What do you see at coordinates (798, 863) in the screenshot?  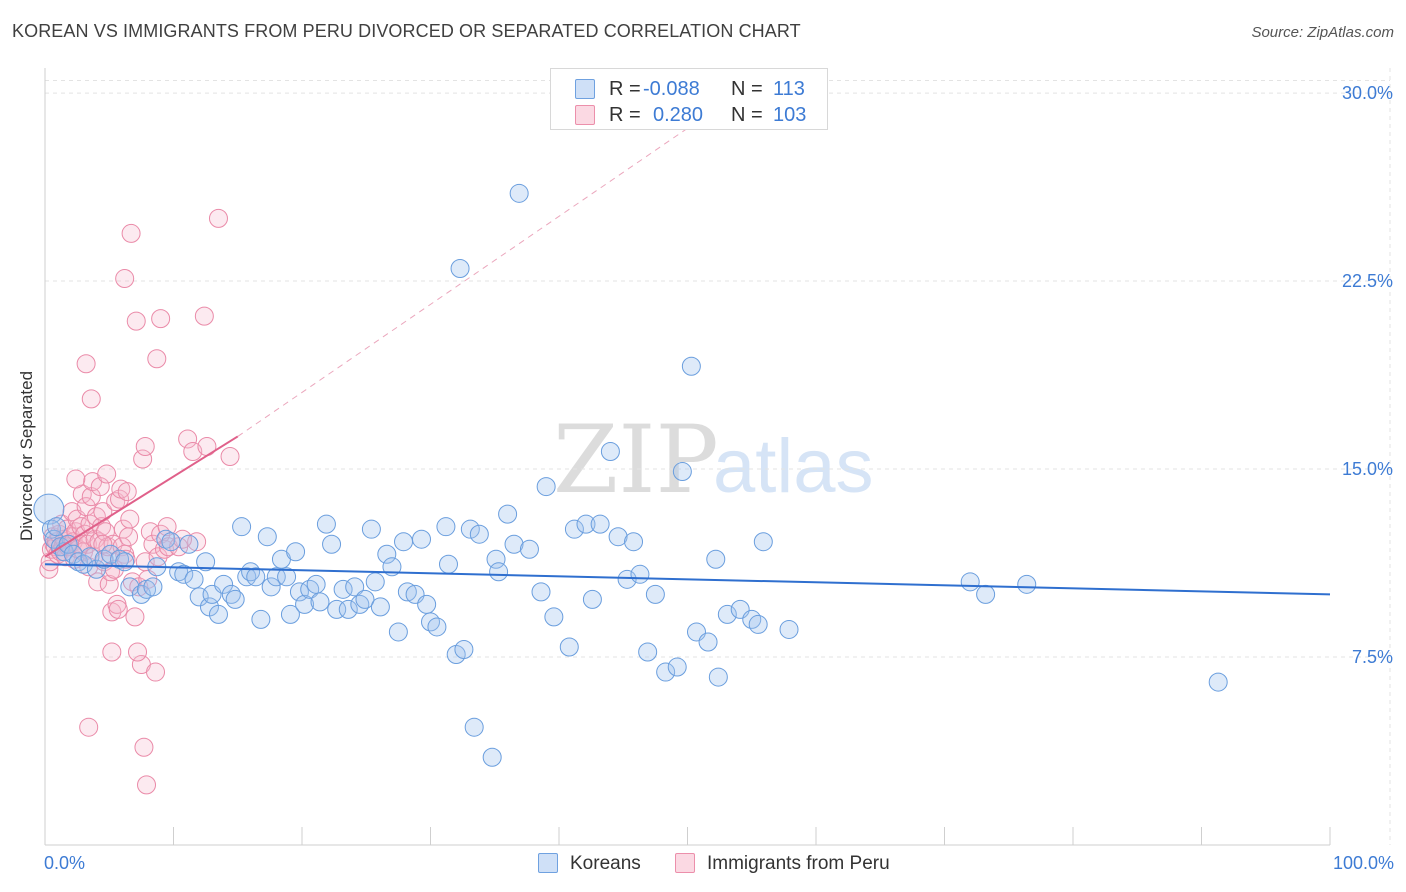 I see `bottom-legend-label: Immigrants from Peru` at bounding box center [798, 863].